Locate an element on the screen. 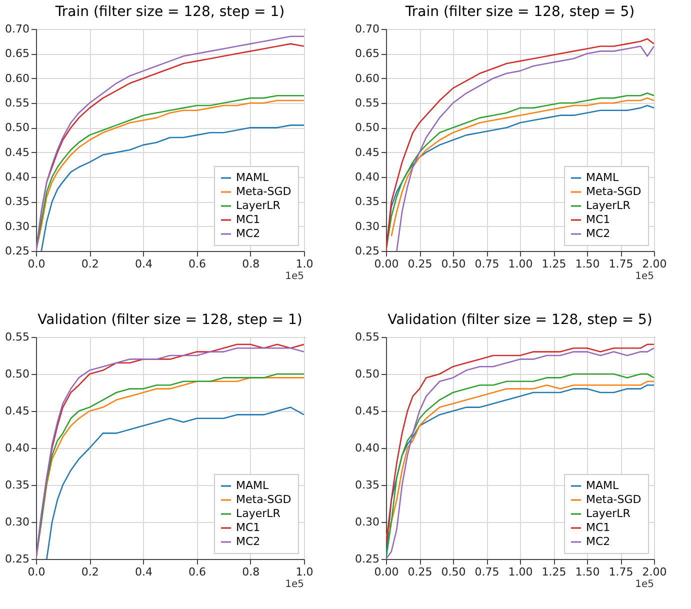 This screenshot has height=609, width=691. chart-title: Train (filter size = 128, step = 5) is located at coordinates (519, 12).